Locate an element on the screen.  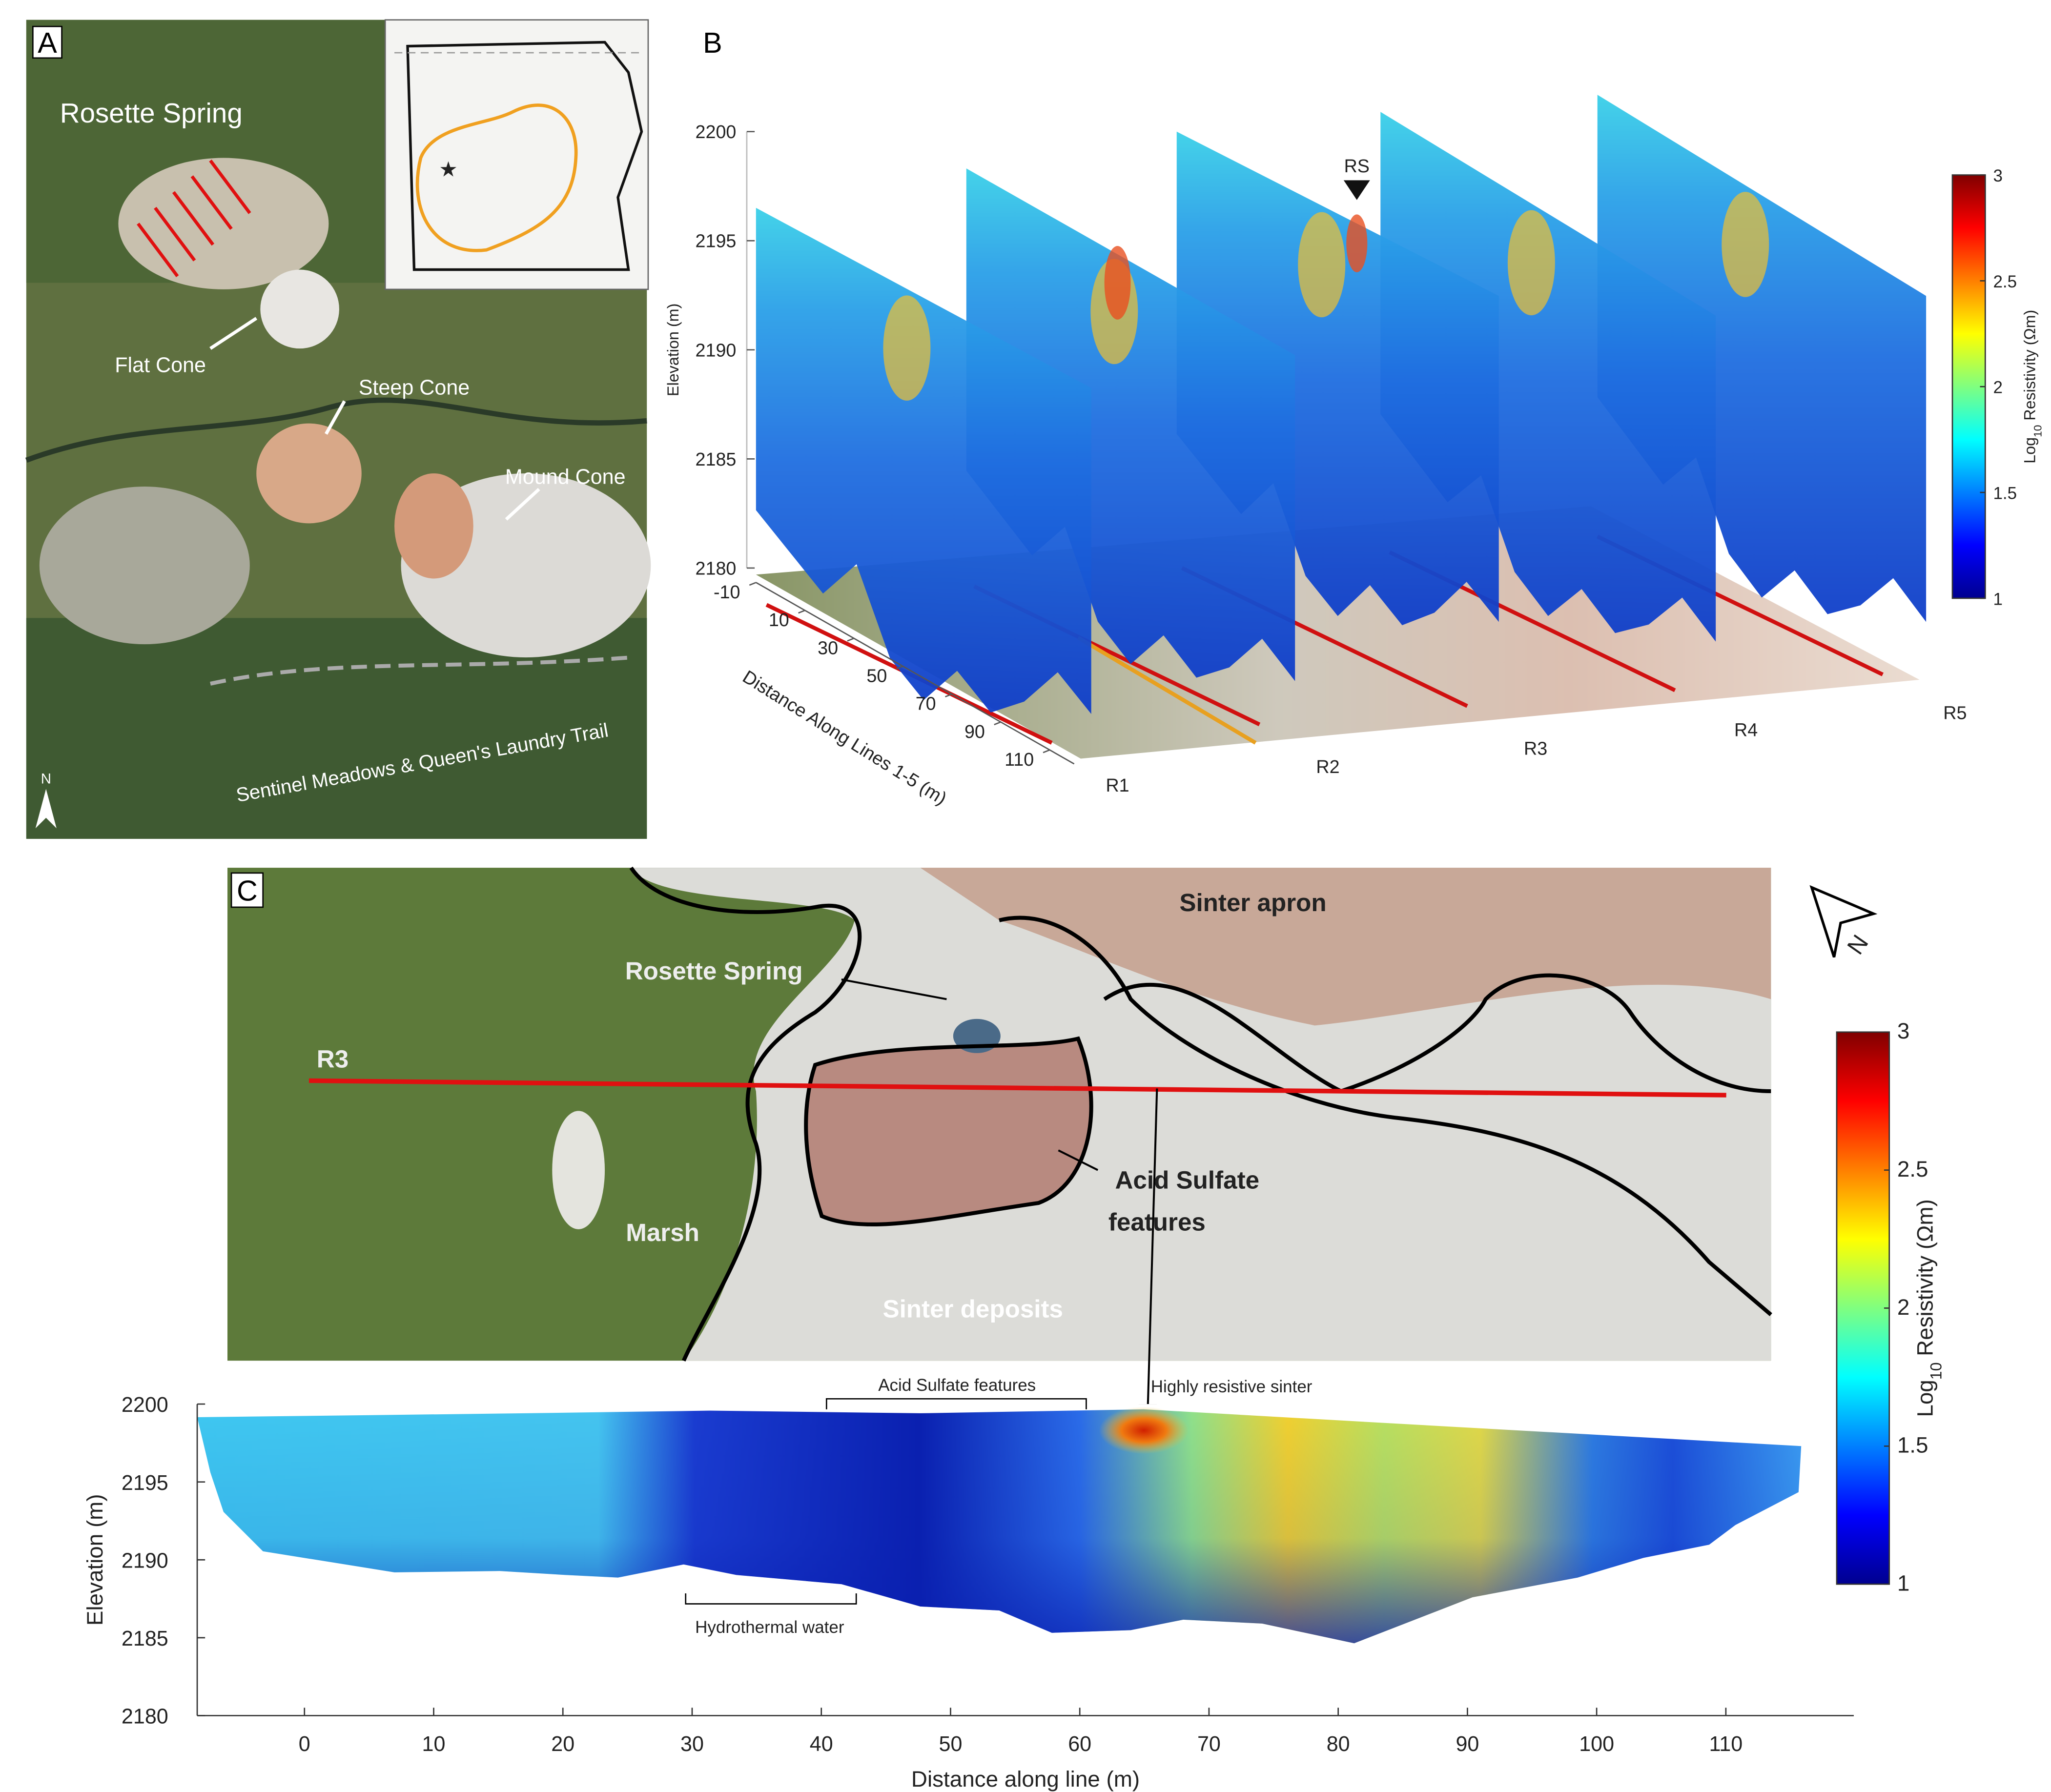
y-tick-label: 2190 is located at coordinates (717, 350).